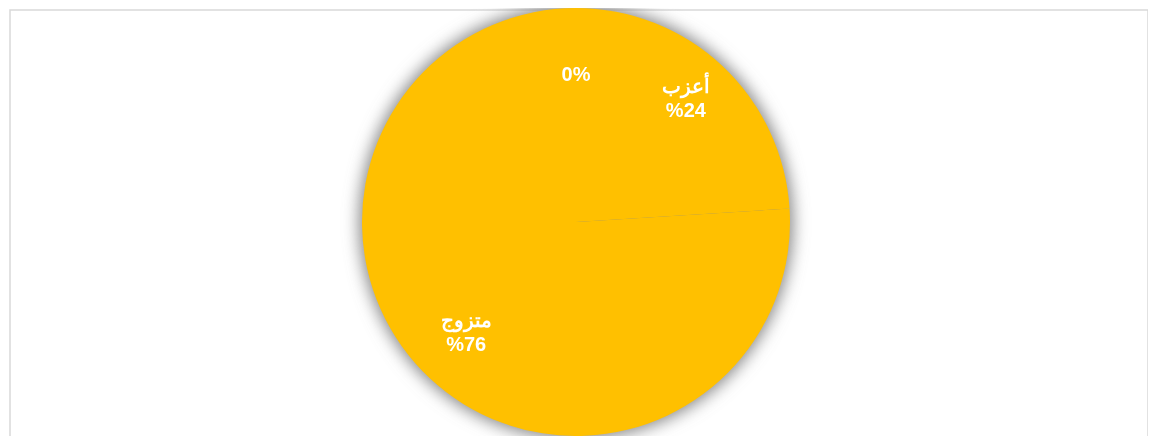  Describe the element at coordinates (686, 110) in the screenshot. I see `data-label: %24` at that location.